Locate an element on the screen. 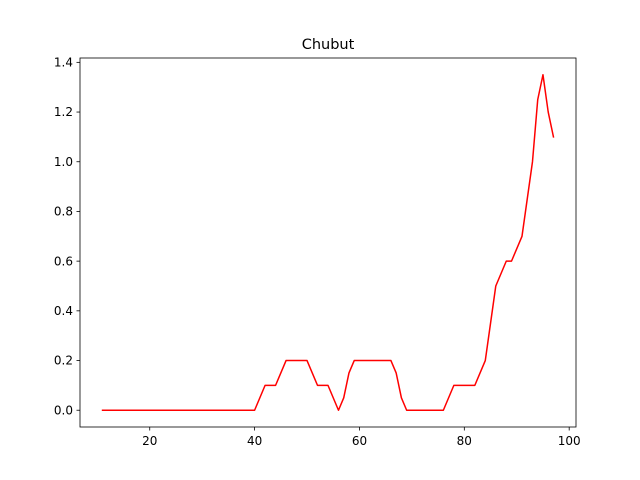 This screenshot has height=480, width=640. y-tick-label: 0.4 is located at coordinates (63, 311).